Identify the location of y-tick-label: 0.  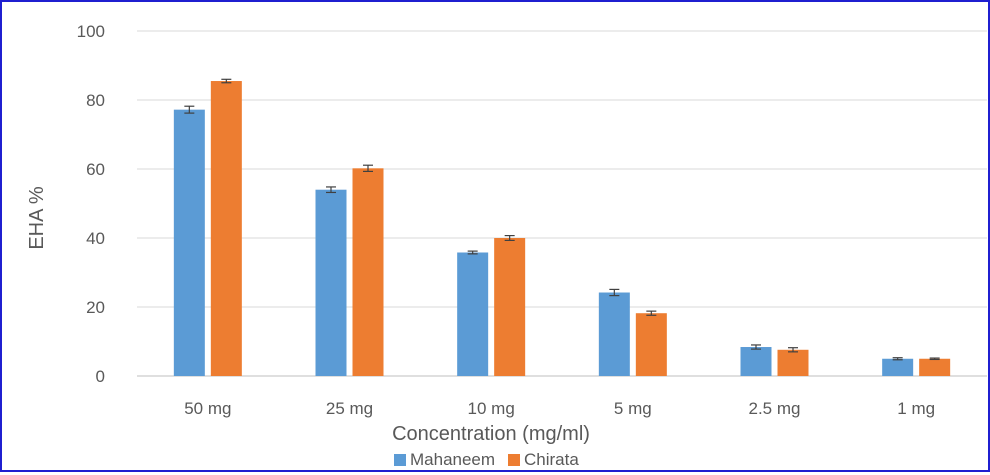
(100, 376).